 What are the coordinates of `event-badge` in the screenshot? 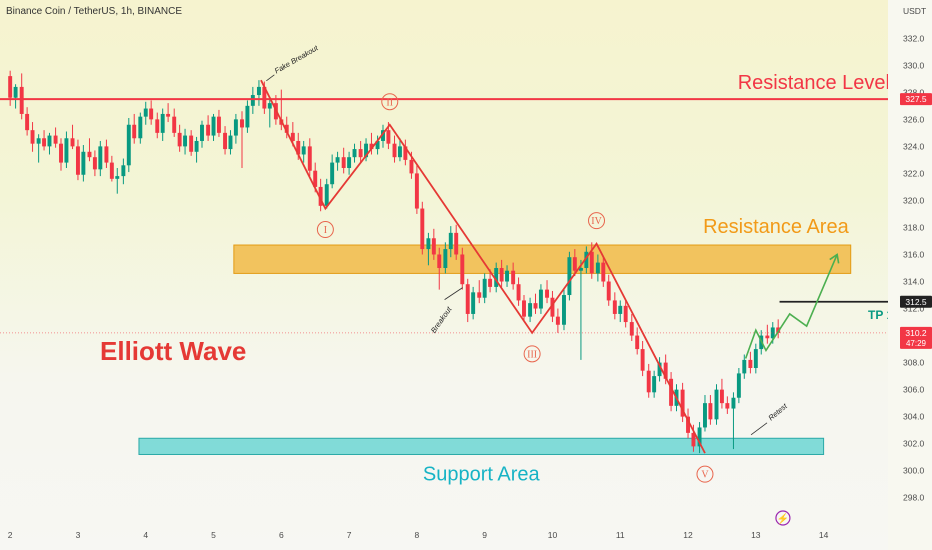 It's located at (783, 518).